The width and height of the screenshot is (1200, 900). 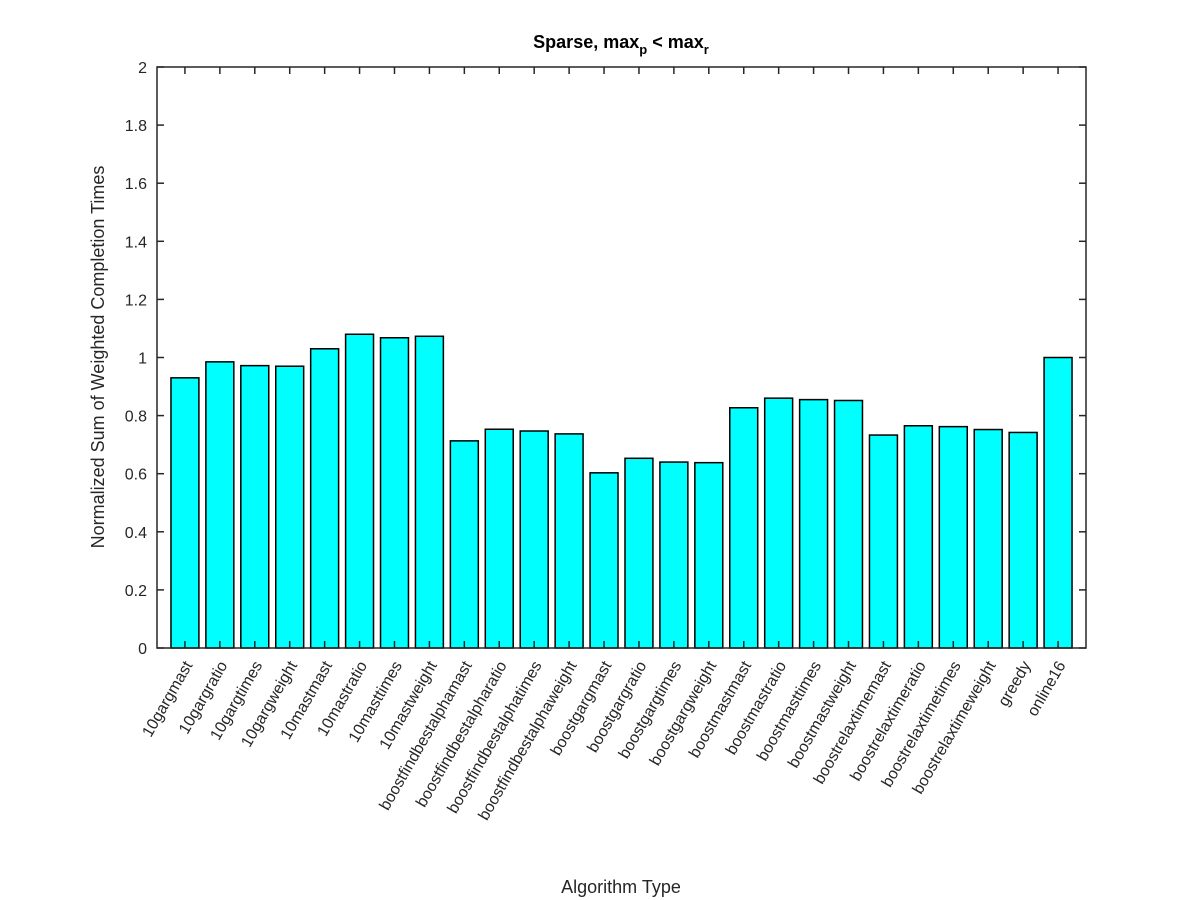 What do you see at coordinates (136, 475) in the screenshot?
I see `y-tick-label: 0.6` at bounding box center [136, 475].